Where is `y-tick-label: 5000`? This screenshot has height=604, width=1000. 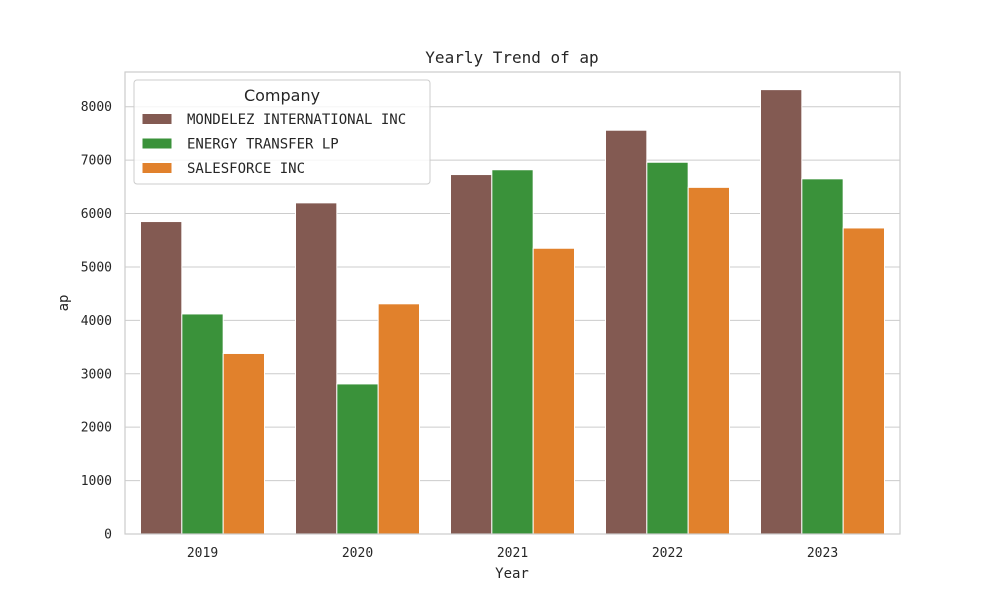
y-tick-label: 5000 is located at coordinates (96, 267).